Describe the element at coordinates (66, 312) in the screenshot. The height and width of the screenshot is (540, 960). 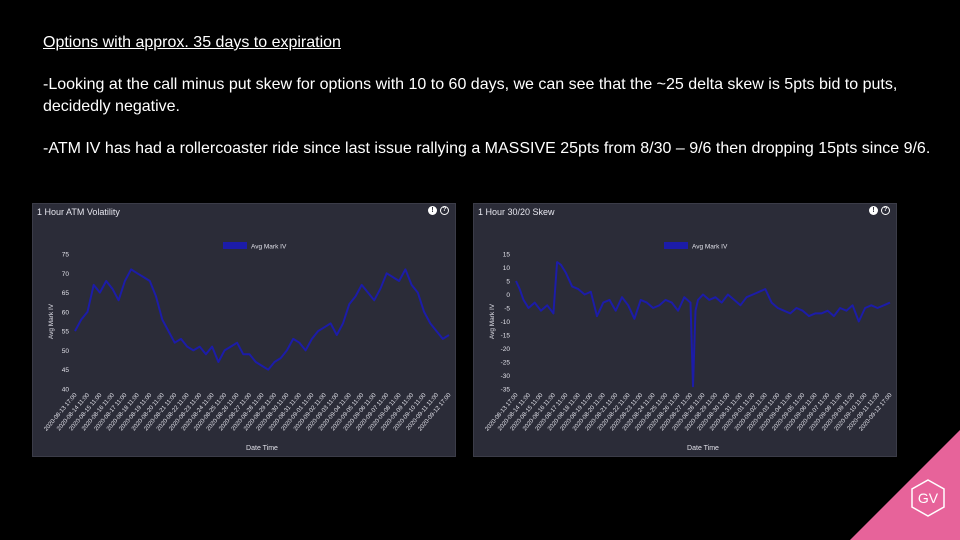
I see `y-tick-label: 60` at that location.